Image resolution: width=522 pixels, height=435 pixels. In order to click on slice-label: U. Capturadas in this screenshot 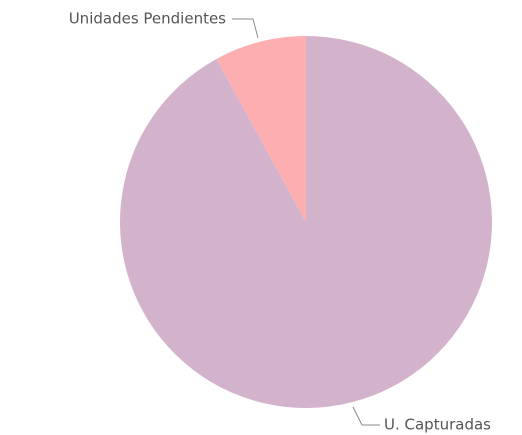, I will do `click(437, 425)`.